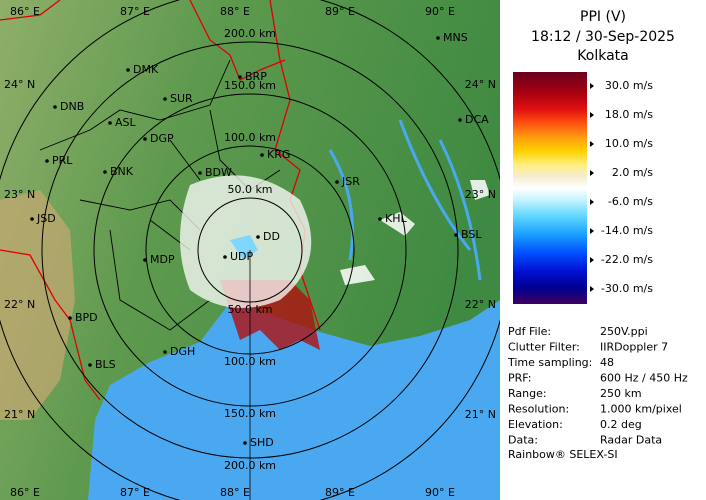 This screenshot has width=706, height=500. I want to click on color-scale, so click(550, 188).